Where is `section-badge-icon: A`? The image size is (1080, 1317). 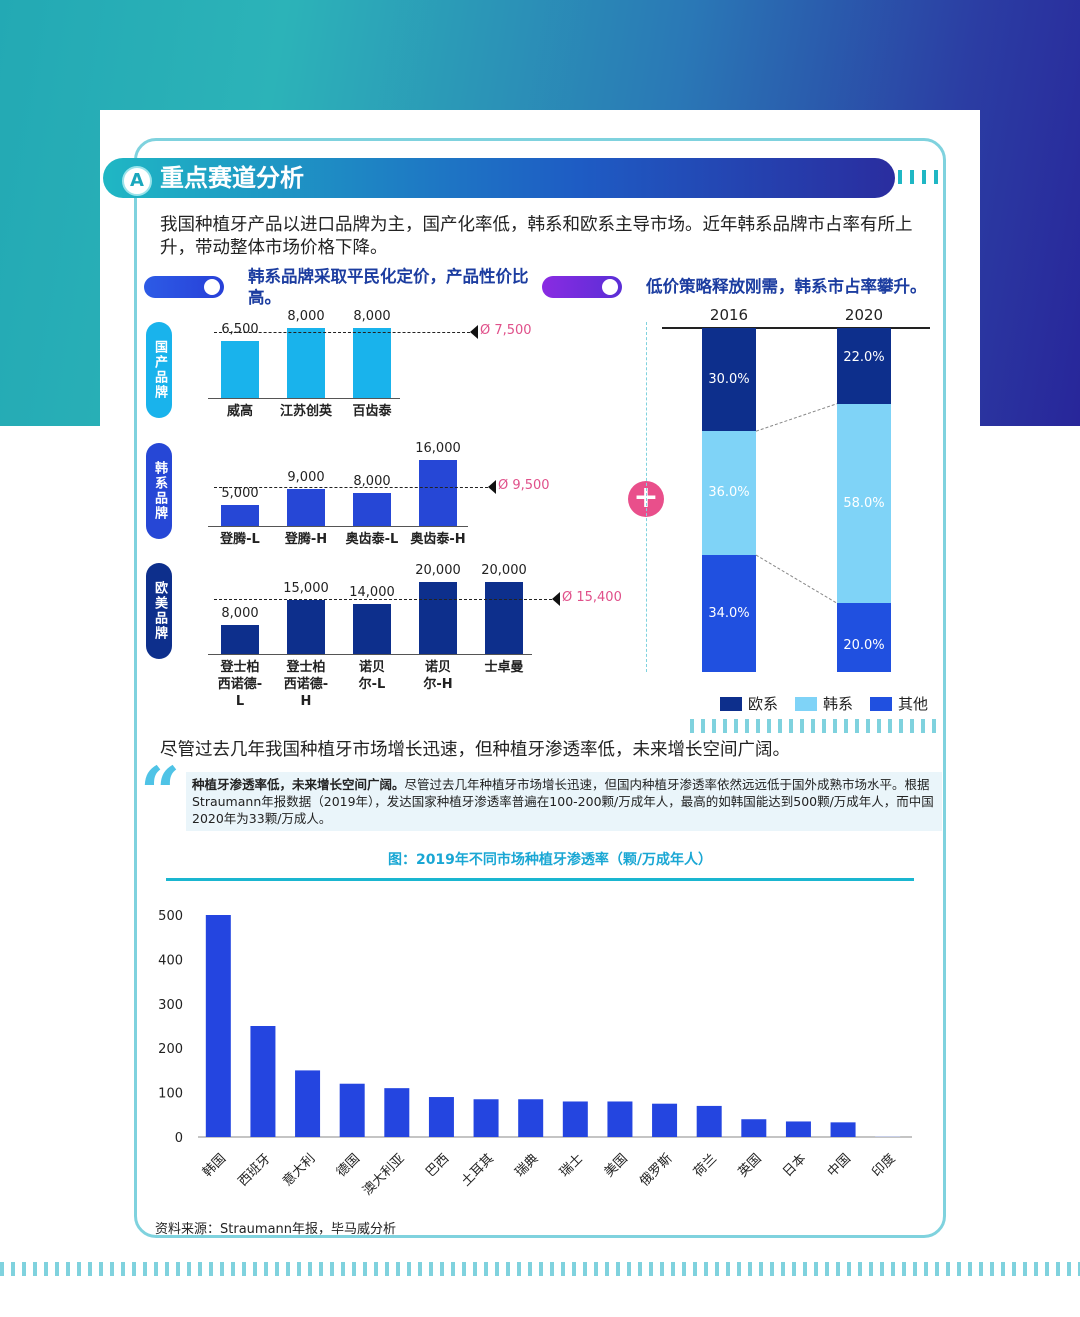 section-badge-icon: A is located at coordinates (137, 181).